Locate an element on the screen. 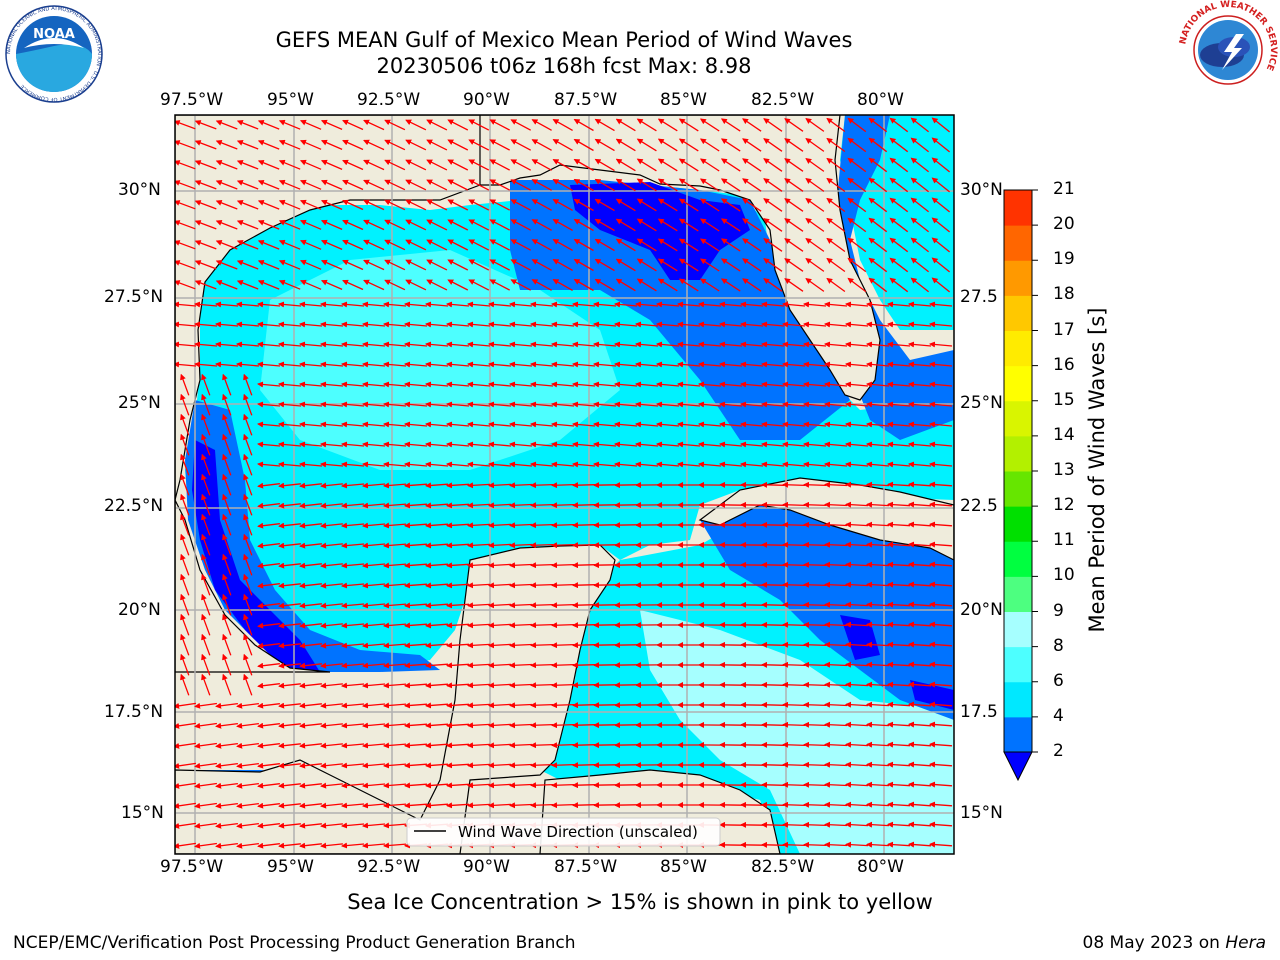 The width and height of the screenshot is (1280, 960). lat-tick-left: 15°N is located at coordinates (142, 813).